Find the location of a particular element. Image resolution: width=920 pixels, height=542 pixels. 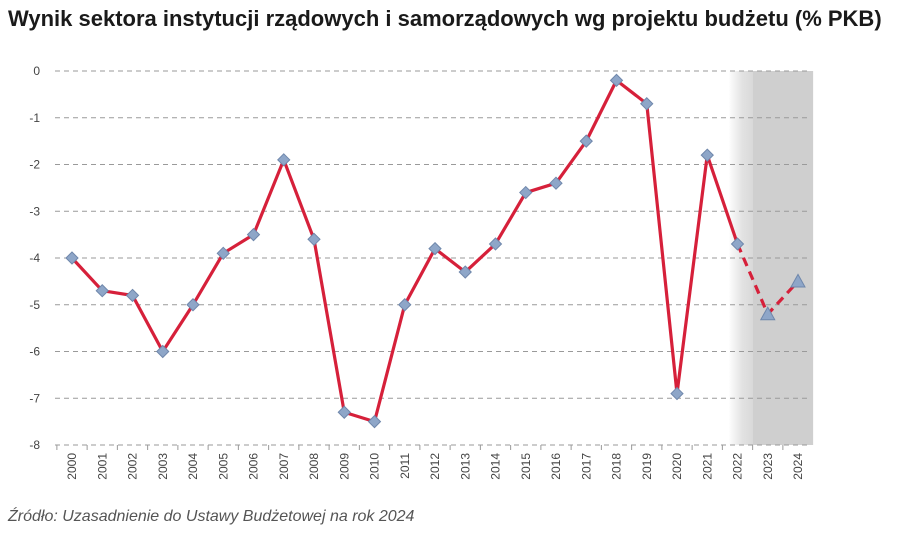

x-tick-label: 2006 is located at coordinates (254, 466).